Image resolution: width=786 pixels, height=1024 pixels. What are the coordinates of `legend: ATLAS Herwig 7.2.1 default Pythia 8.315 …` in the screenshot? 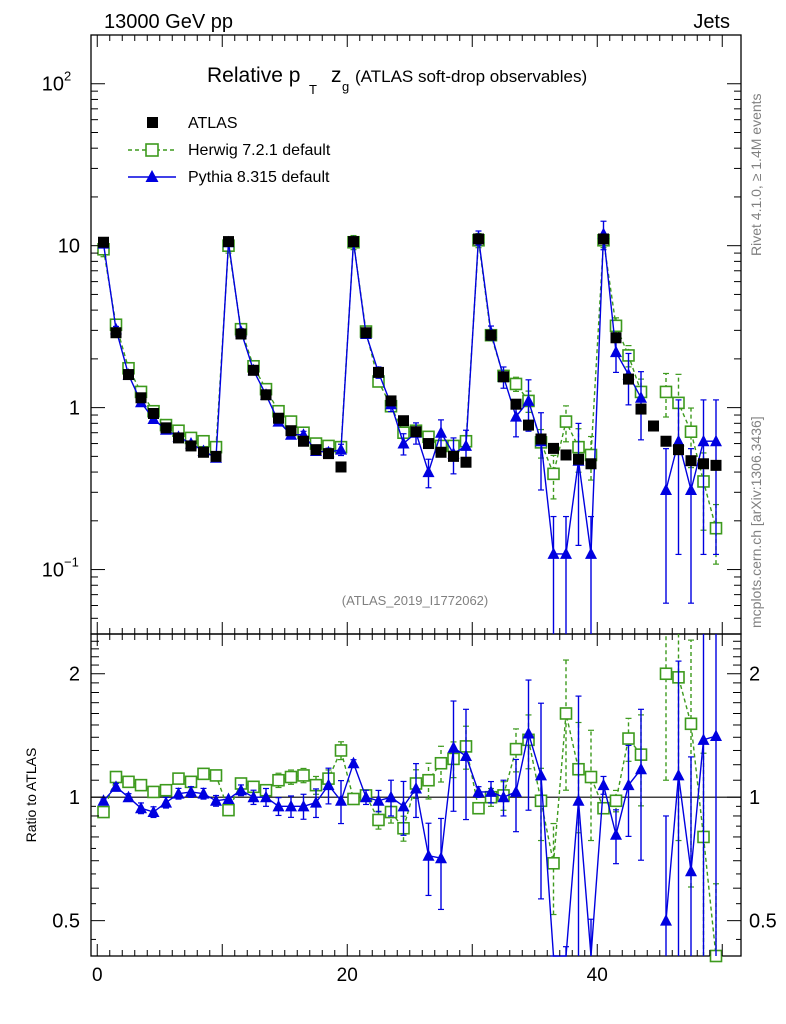 It's located at (229, 150).